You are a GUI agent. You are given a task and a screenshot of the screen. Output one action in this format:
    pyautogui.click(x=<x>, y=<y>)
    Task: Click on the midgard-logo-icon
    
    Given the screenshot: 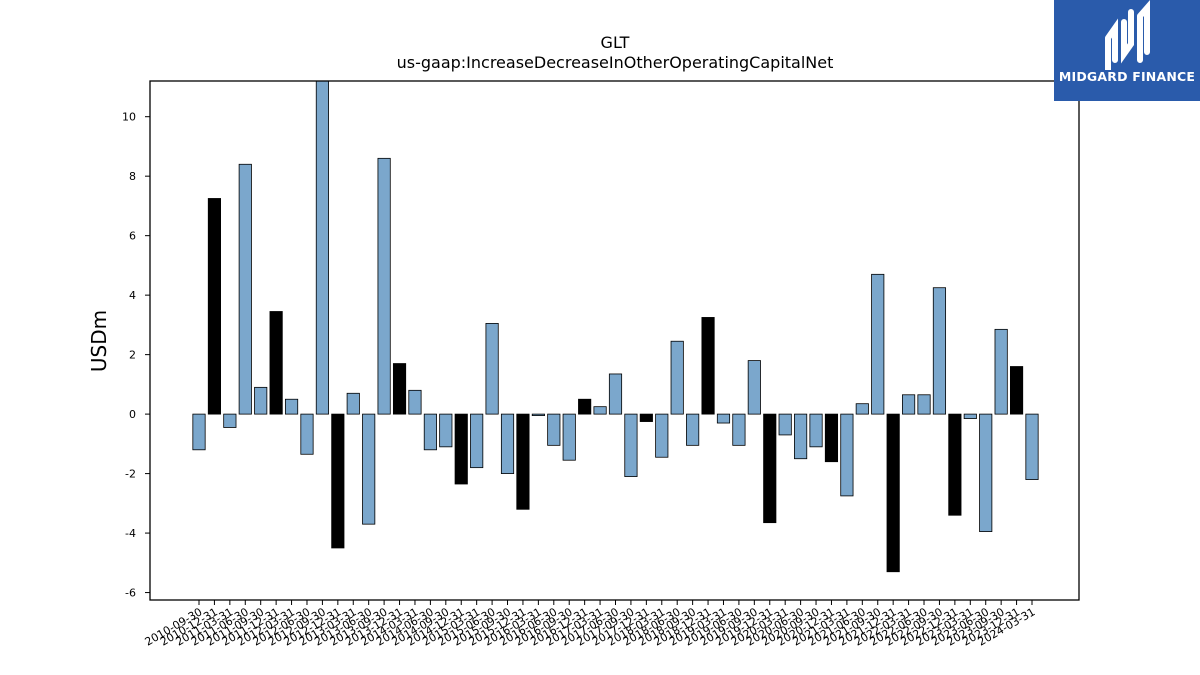 What is the action you would take?
    pyautogui.click(x=1127, y=35)
    